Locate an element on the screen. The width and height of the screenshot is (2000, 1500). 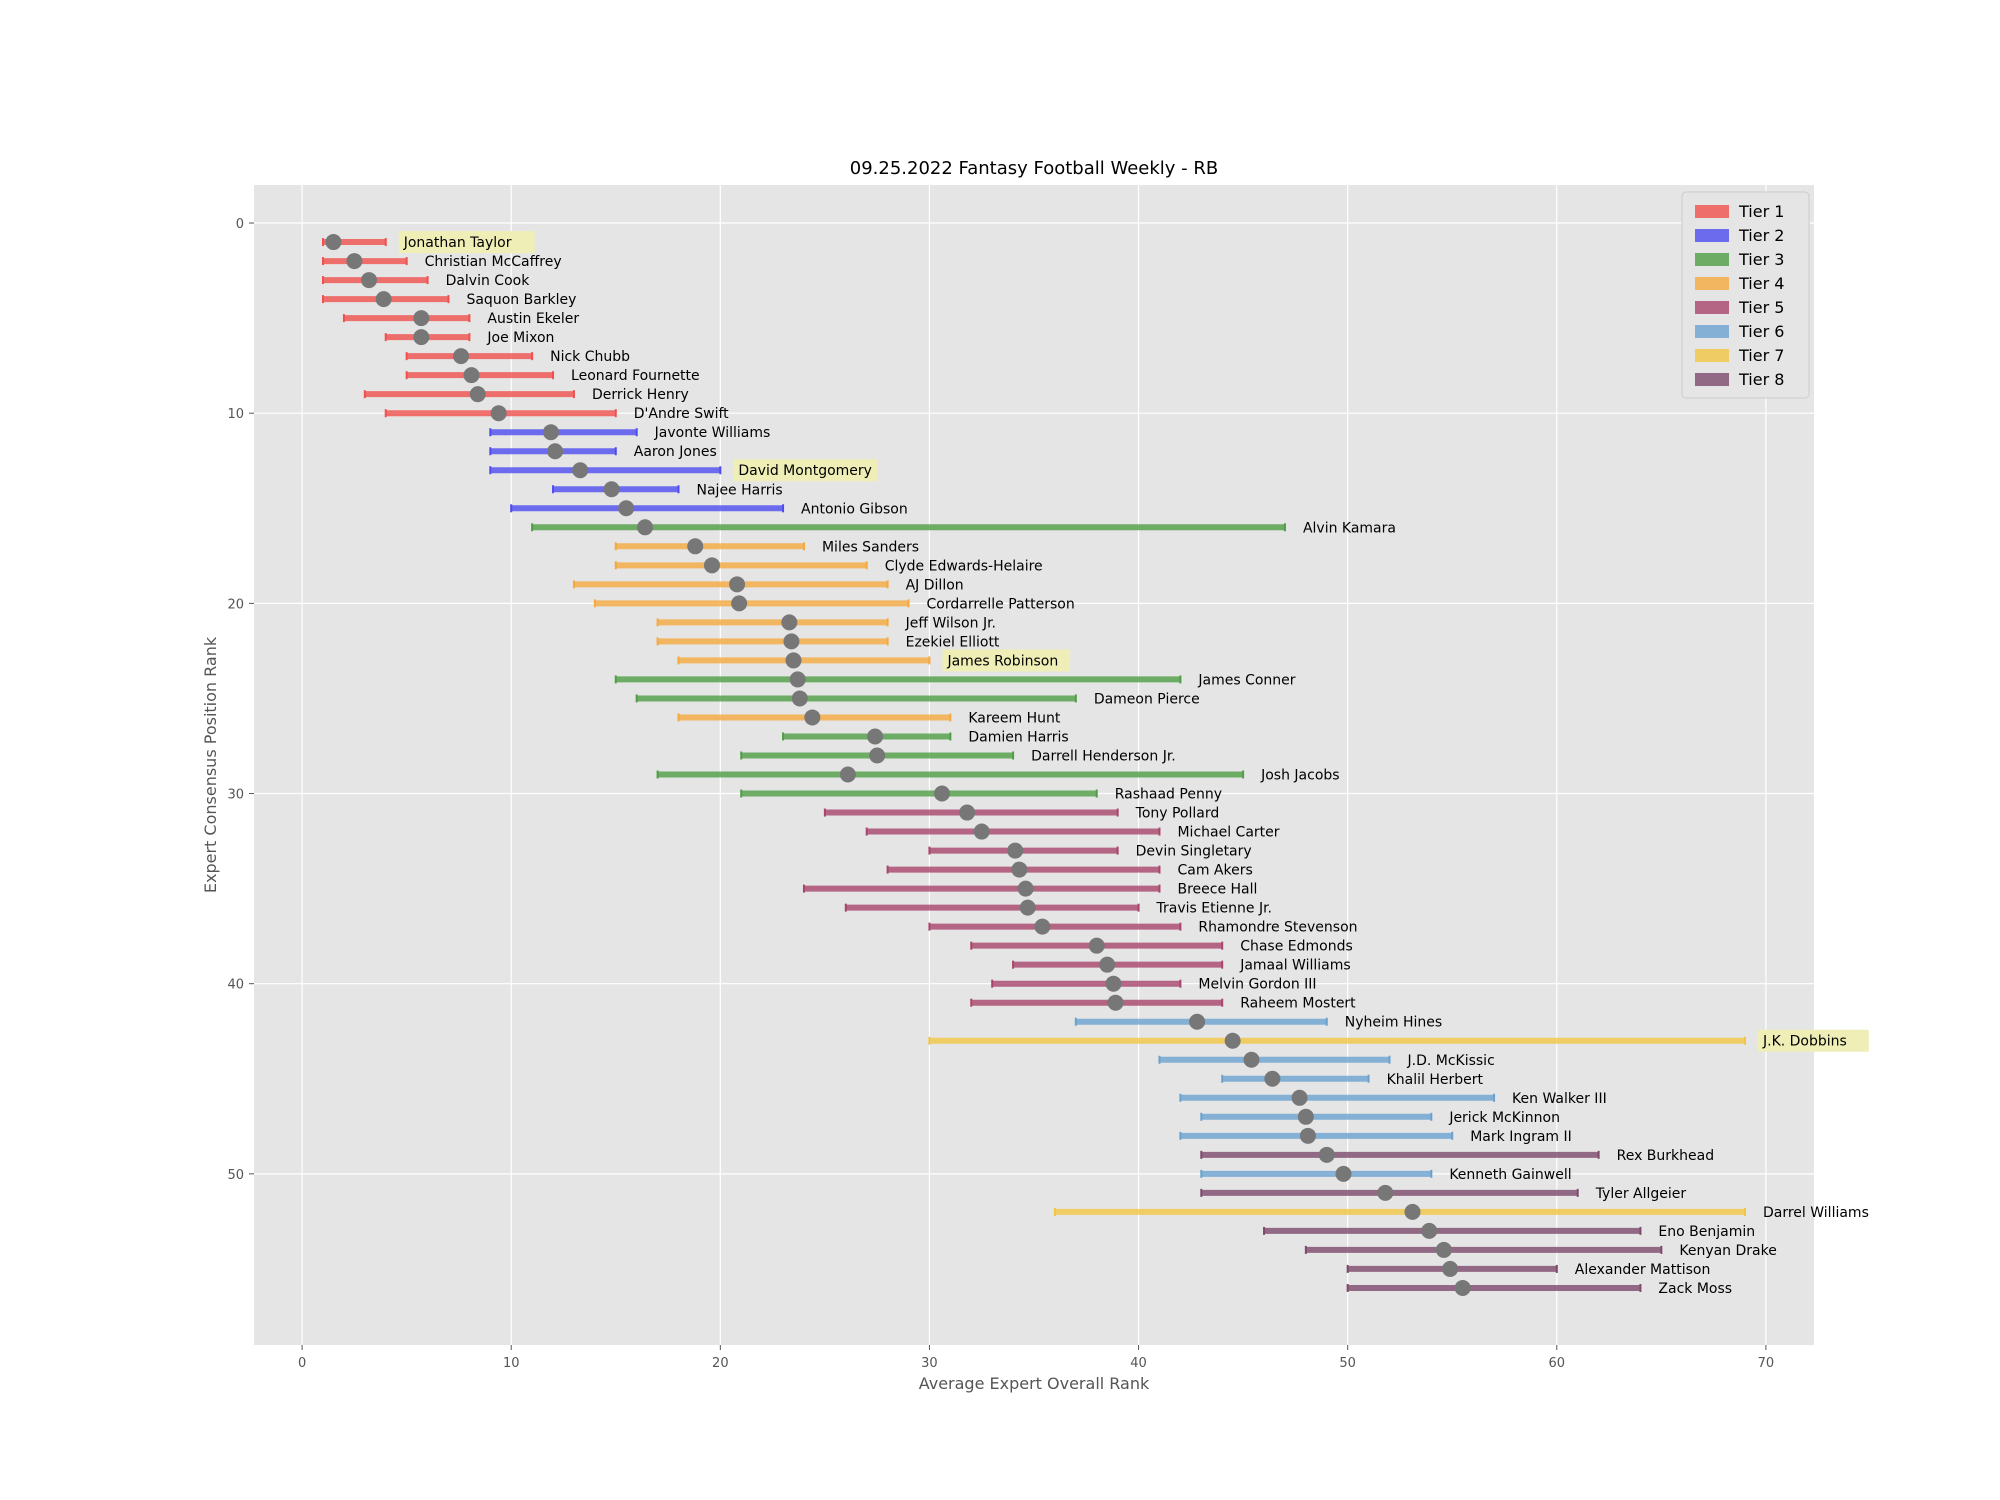
player-label: AJ Dillon is located at coordinates (935, 585).